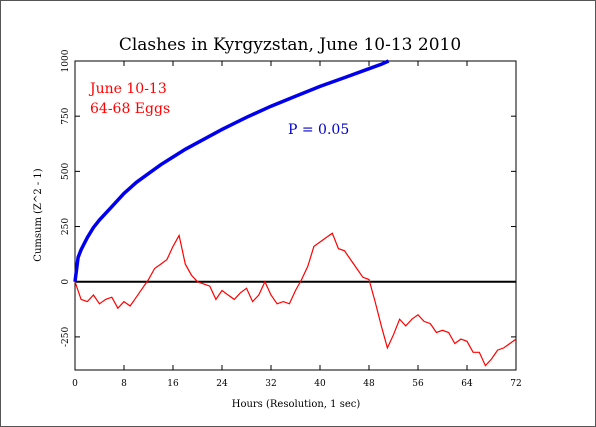 Image resolution: width=596 pixels, height=427 pixels. What do you see at coordinates (66, 226) in the screenshot?
I see `y-tick-label: 250` at bounding box center [66, 226].